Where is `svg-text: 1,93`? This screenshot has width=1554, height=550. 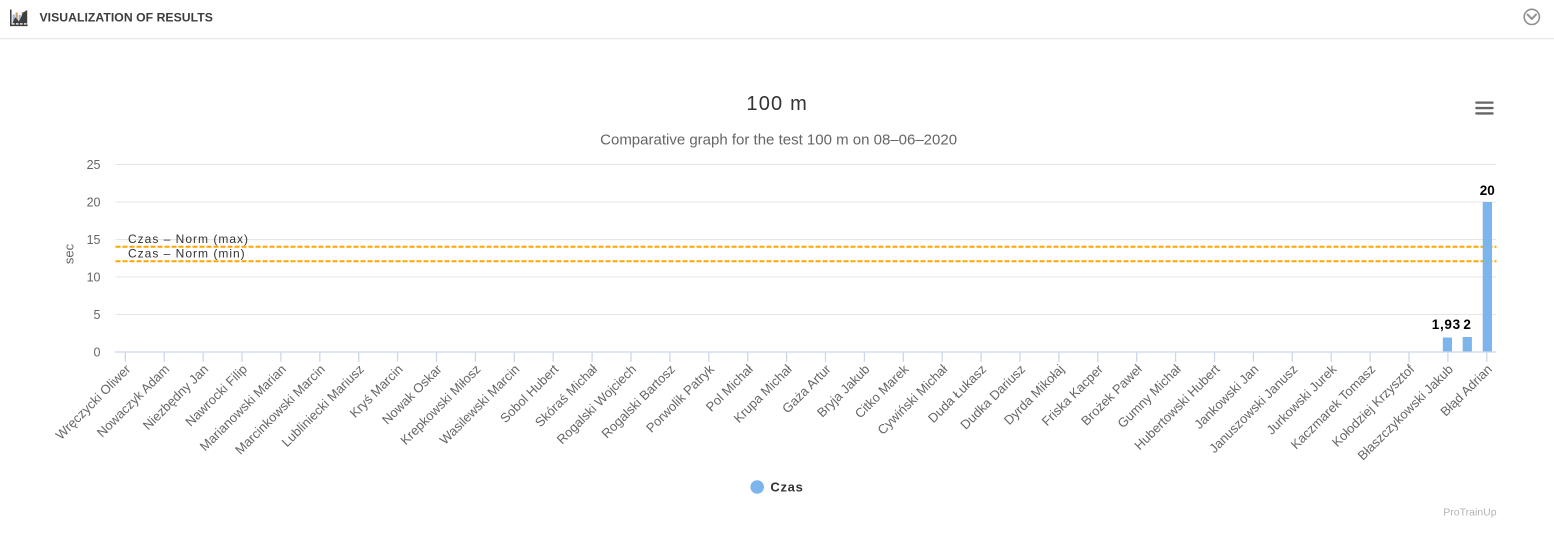 svg-text: 1,93 is located at coordinates (1446, 324).